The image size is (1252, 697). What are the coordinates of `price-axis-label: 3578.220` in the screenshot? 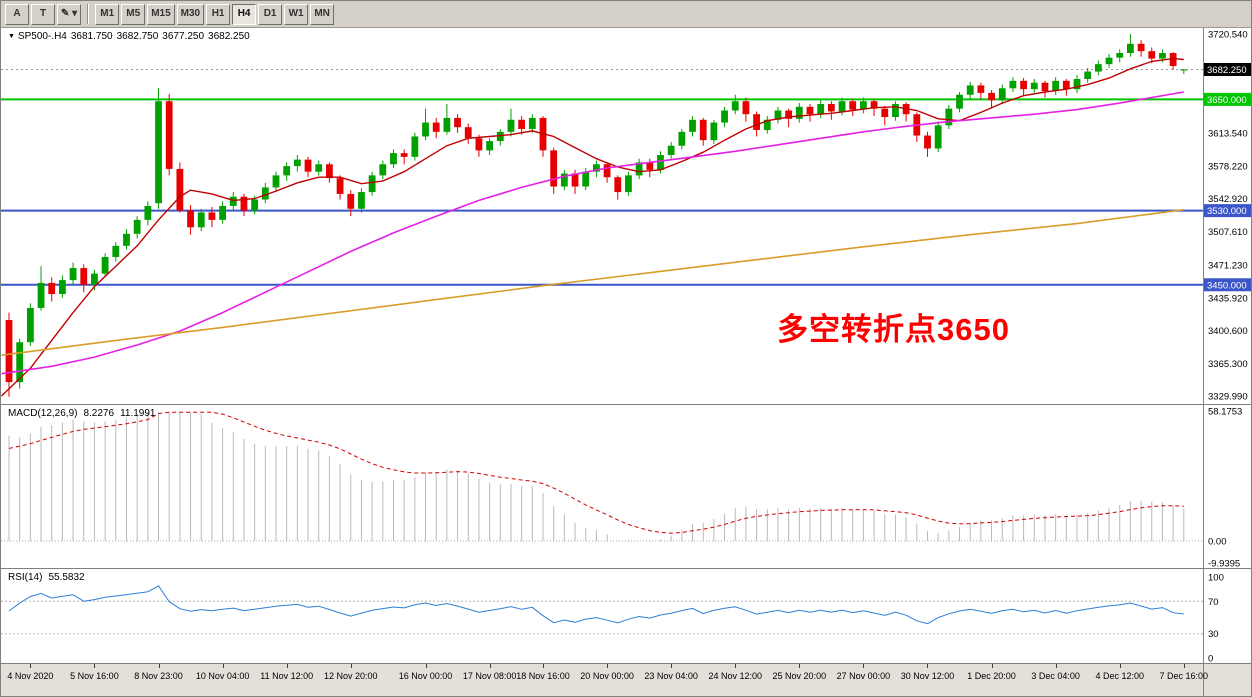 It's located at (1228, 166).